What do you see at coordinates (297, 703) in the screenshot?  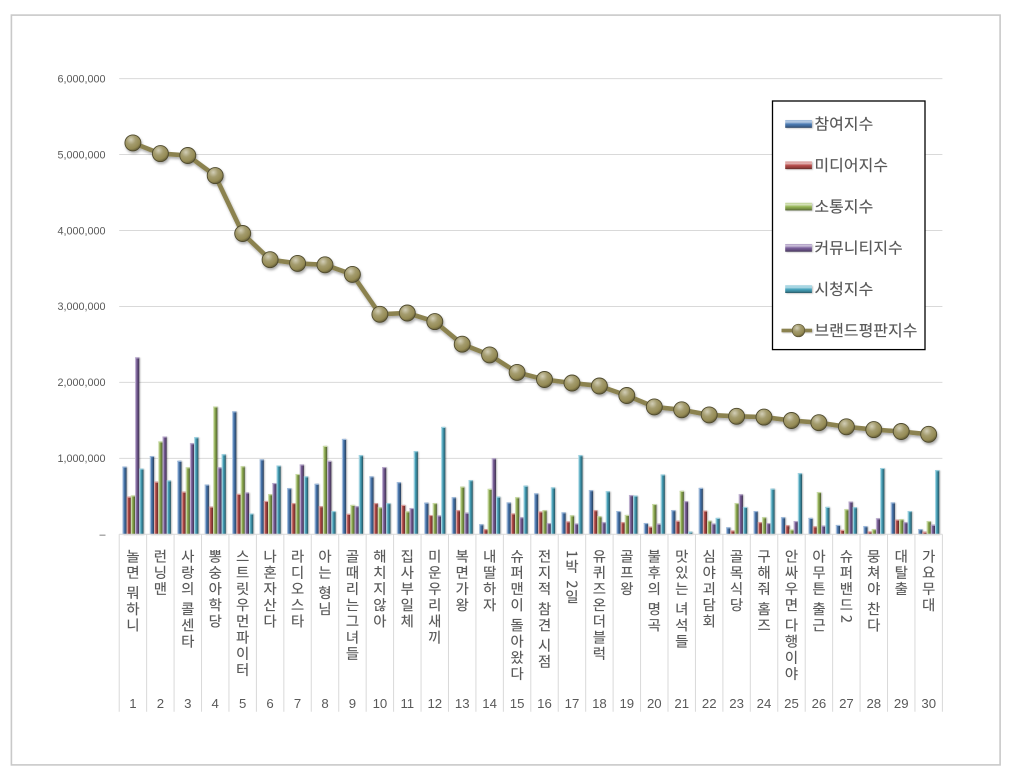 I see `svg-text: 7` at bounding box center [297, 703].